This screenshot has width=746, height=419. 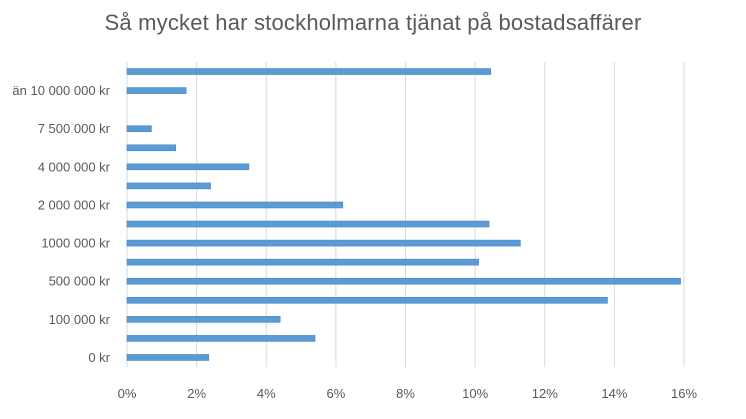 What do you see at coordinates (61, 90) in the screenshot?
I see `y-tick-label: än 10 000 000 kr` at bounding box center [61, 90].